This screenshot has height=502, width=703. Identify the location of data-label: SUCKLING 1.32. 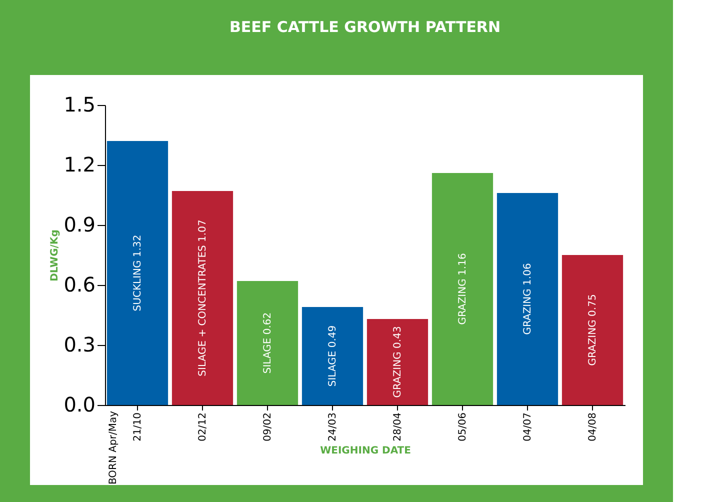
(138, 273).